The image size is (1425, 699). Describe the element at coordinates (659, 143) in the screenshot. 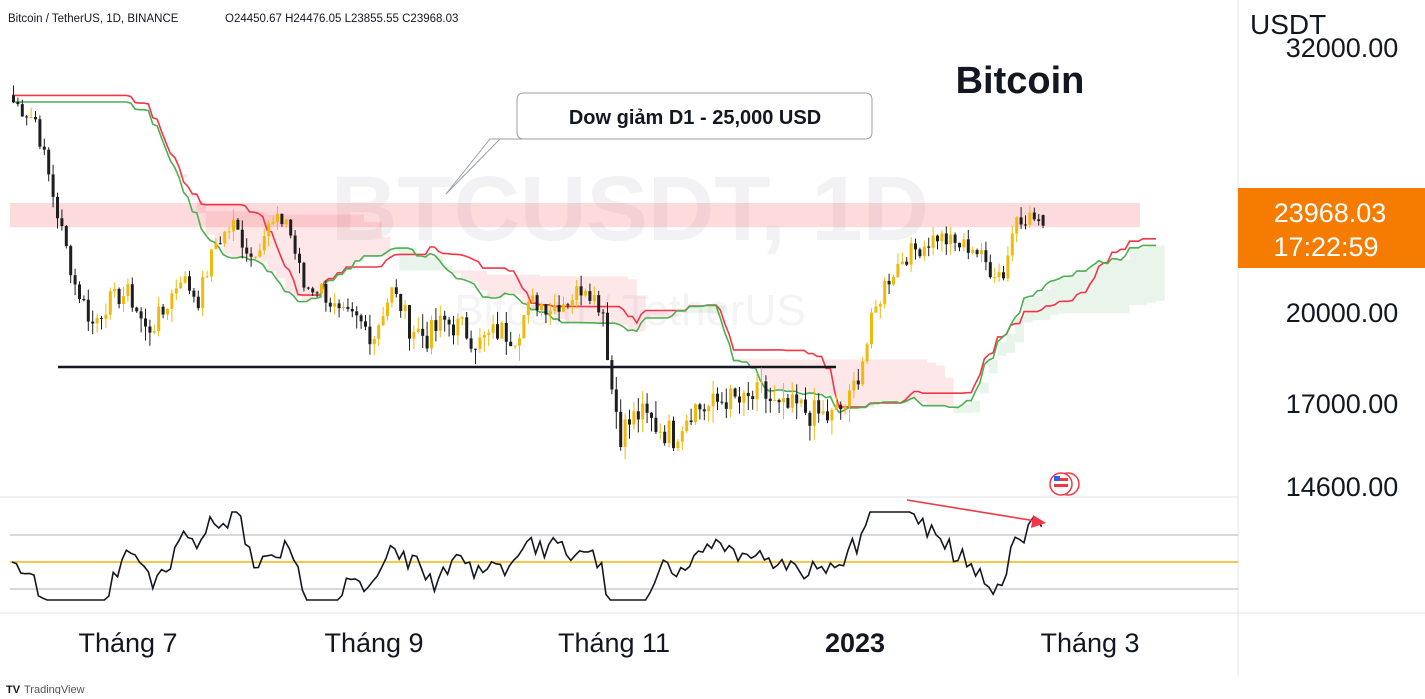

I see `callout: Dow giảm D1 - 25,000 USD` at that location.